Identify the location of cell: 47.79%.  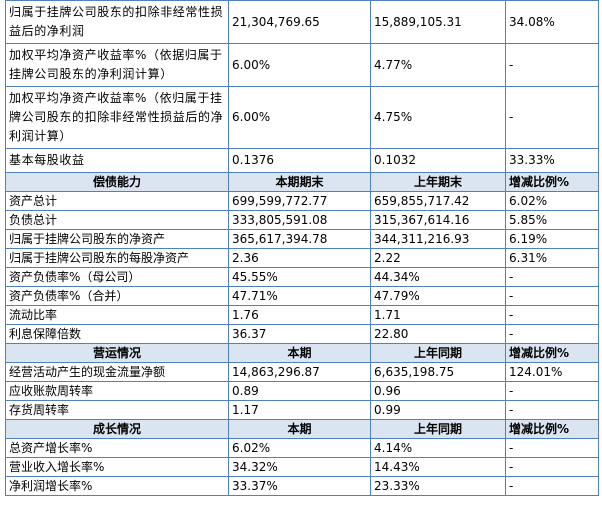
(438, 296).